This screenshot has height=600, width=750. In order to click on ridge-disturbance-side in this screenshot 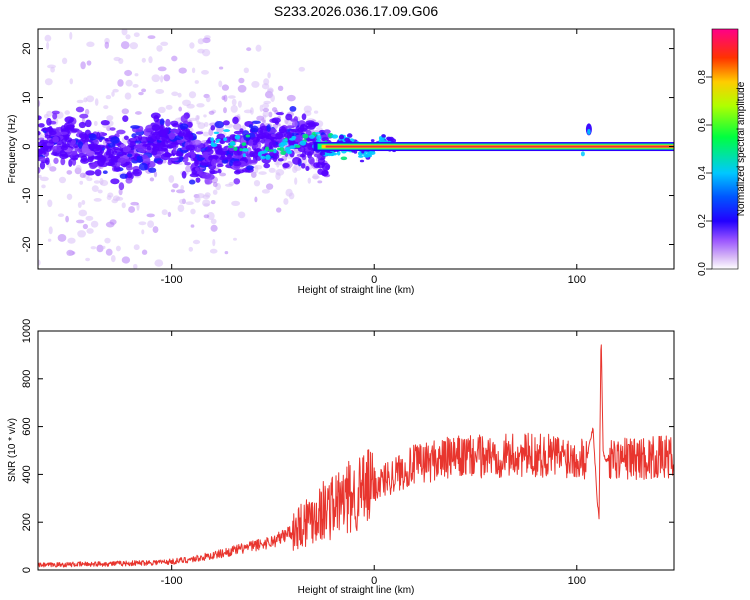, I will do `click(582, 154)`.